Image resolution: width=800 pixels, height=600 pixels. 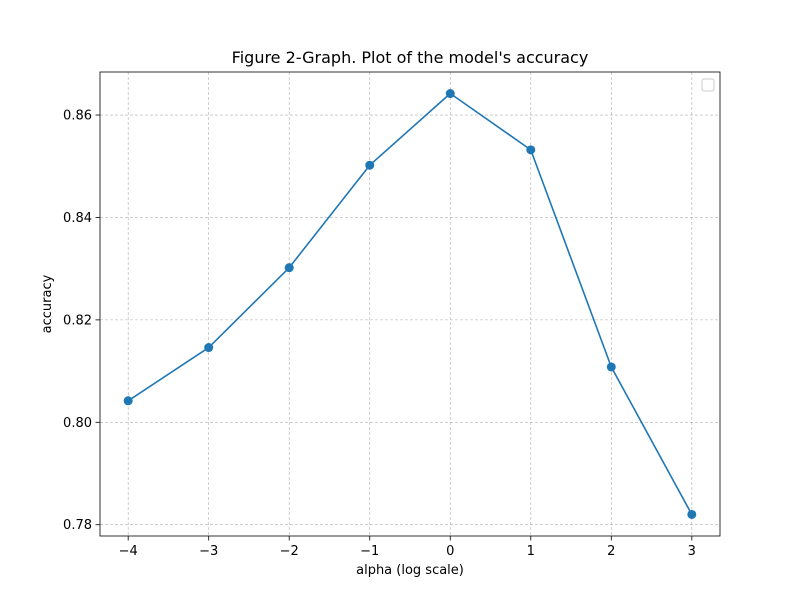 I want to click on x-tick-label: −1, so click(x=369, y=551).